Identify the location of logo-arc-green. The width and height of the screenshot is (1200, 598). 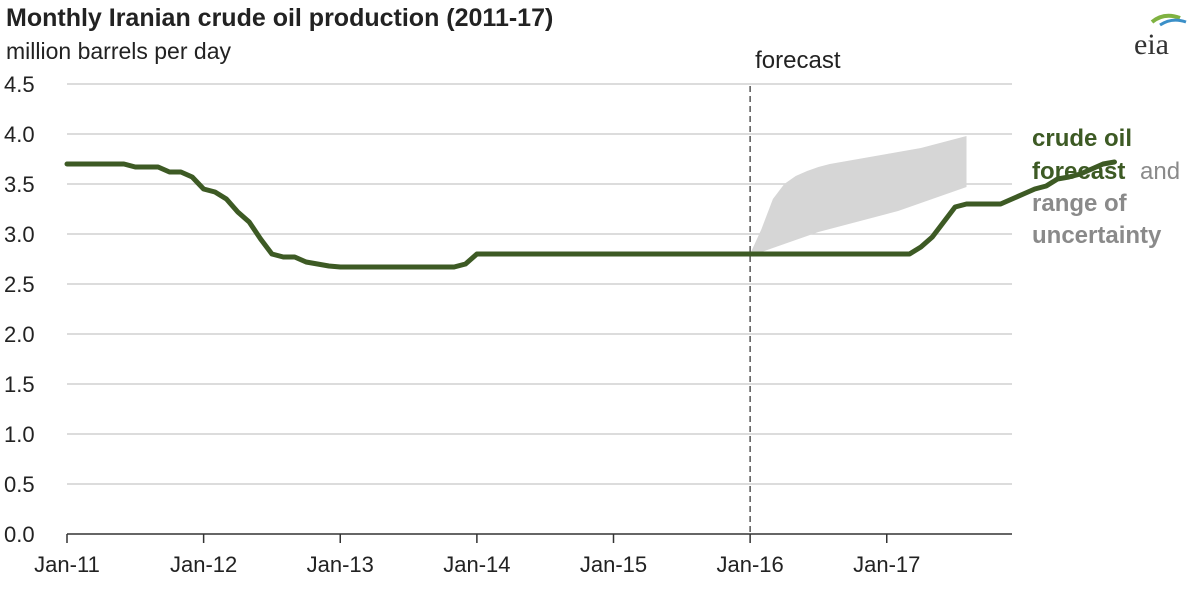
(1165, 18).